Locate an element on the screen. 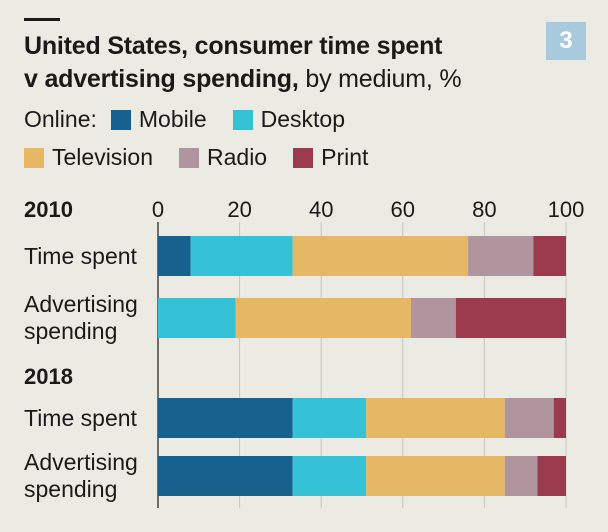 The image size is (608, 532). legend-item-print: Print is located at coordinates (330, 157).